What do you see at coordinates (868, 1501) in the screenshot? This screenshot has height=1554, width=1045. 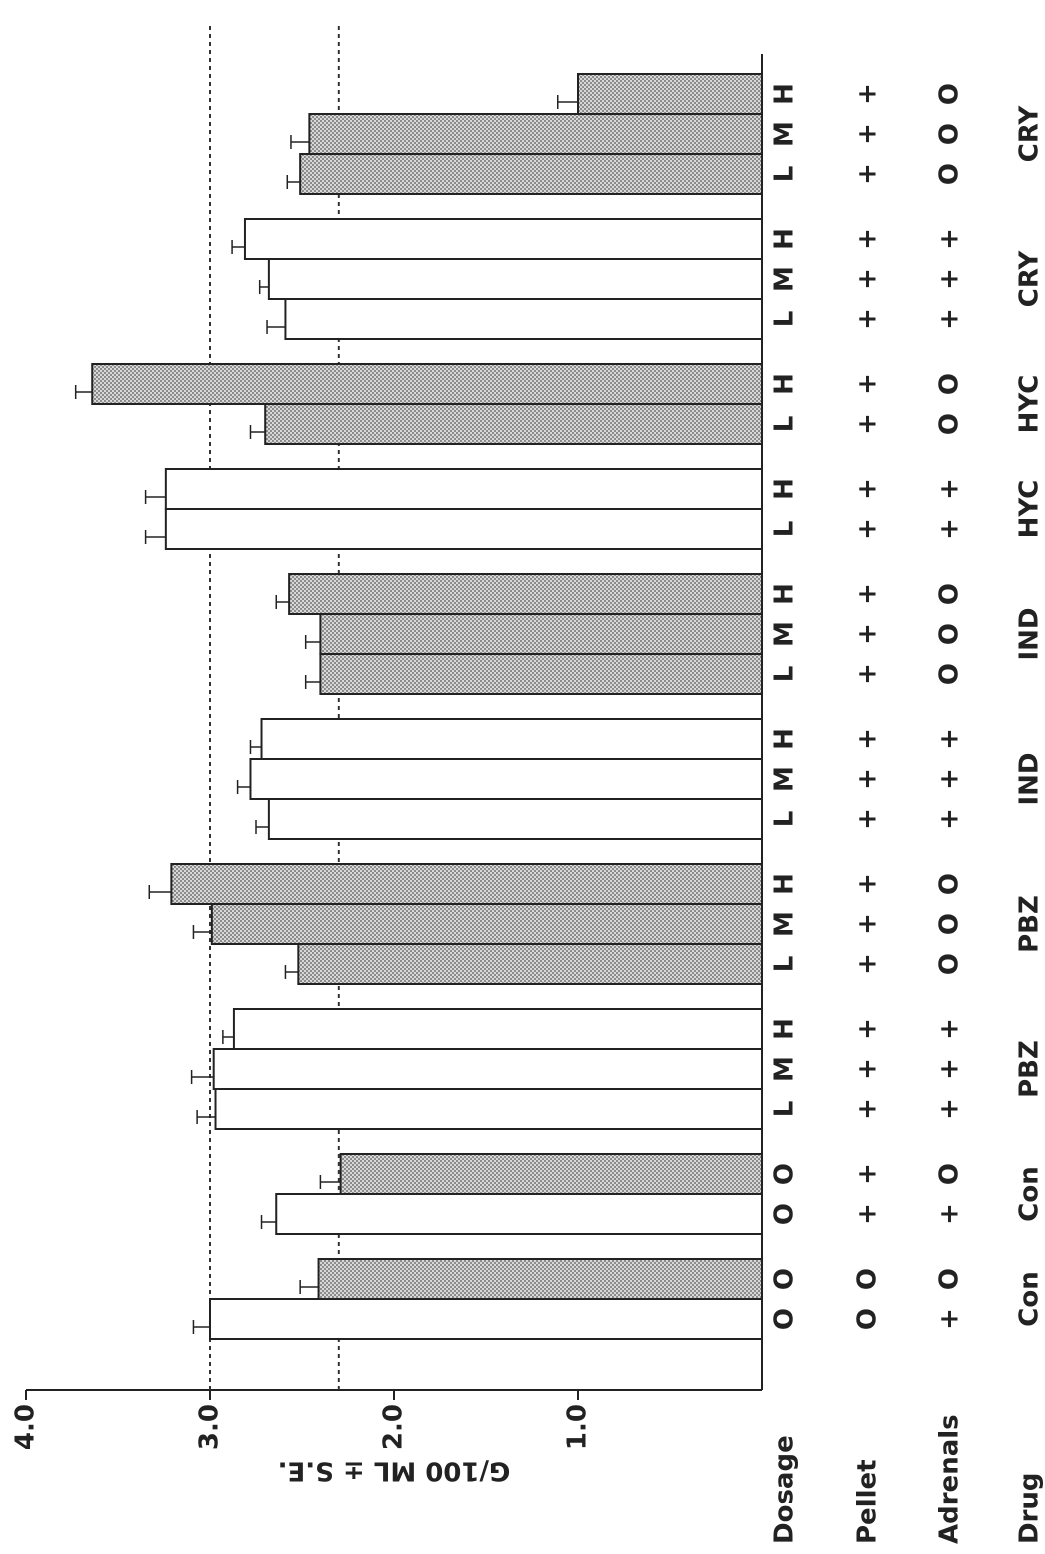 I see `row-label: Pellet` at bounding box center [868, 1501].